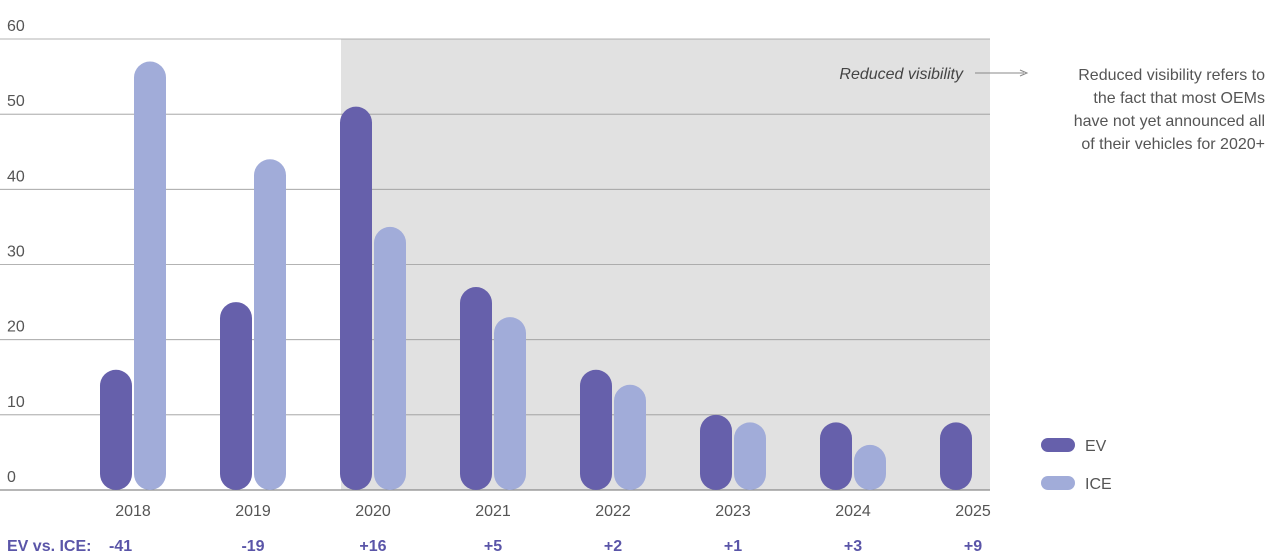 The height and width of the screenshot is (556, 1272). I want to click on legend: EV ICE, so click(1076, 465).